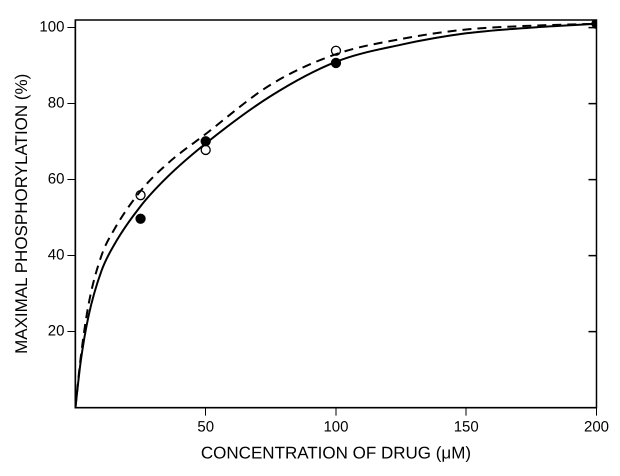  What do you see at coordinates (56, 331) in the screenshot?
I see `y-tick-label: 20` at bounding box center [56, 331].